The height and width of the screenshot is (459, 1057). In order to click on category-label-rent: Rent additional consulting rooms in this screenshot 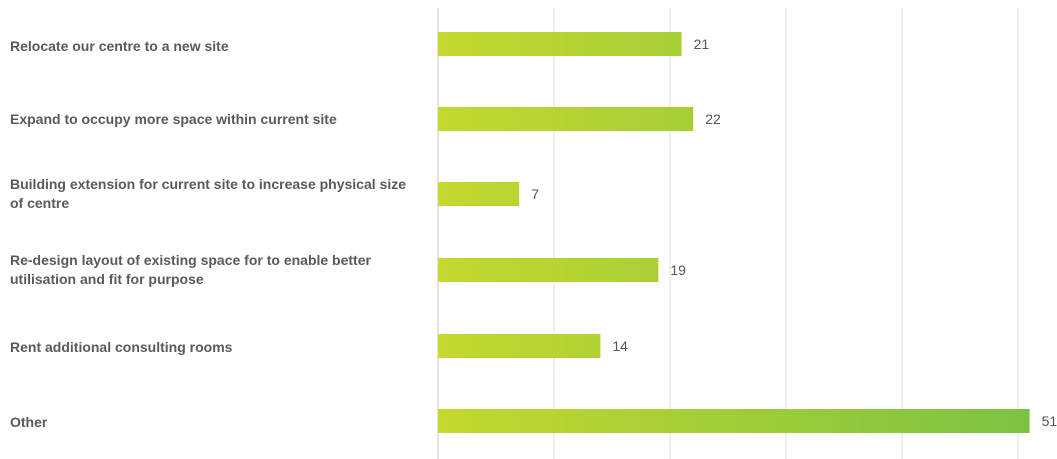, I will do `click(215, 347)`.